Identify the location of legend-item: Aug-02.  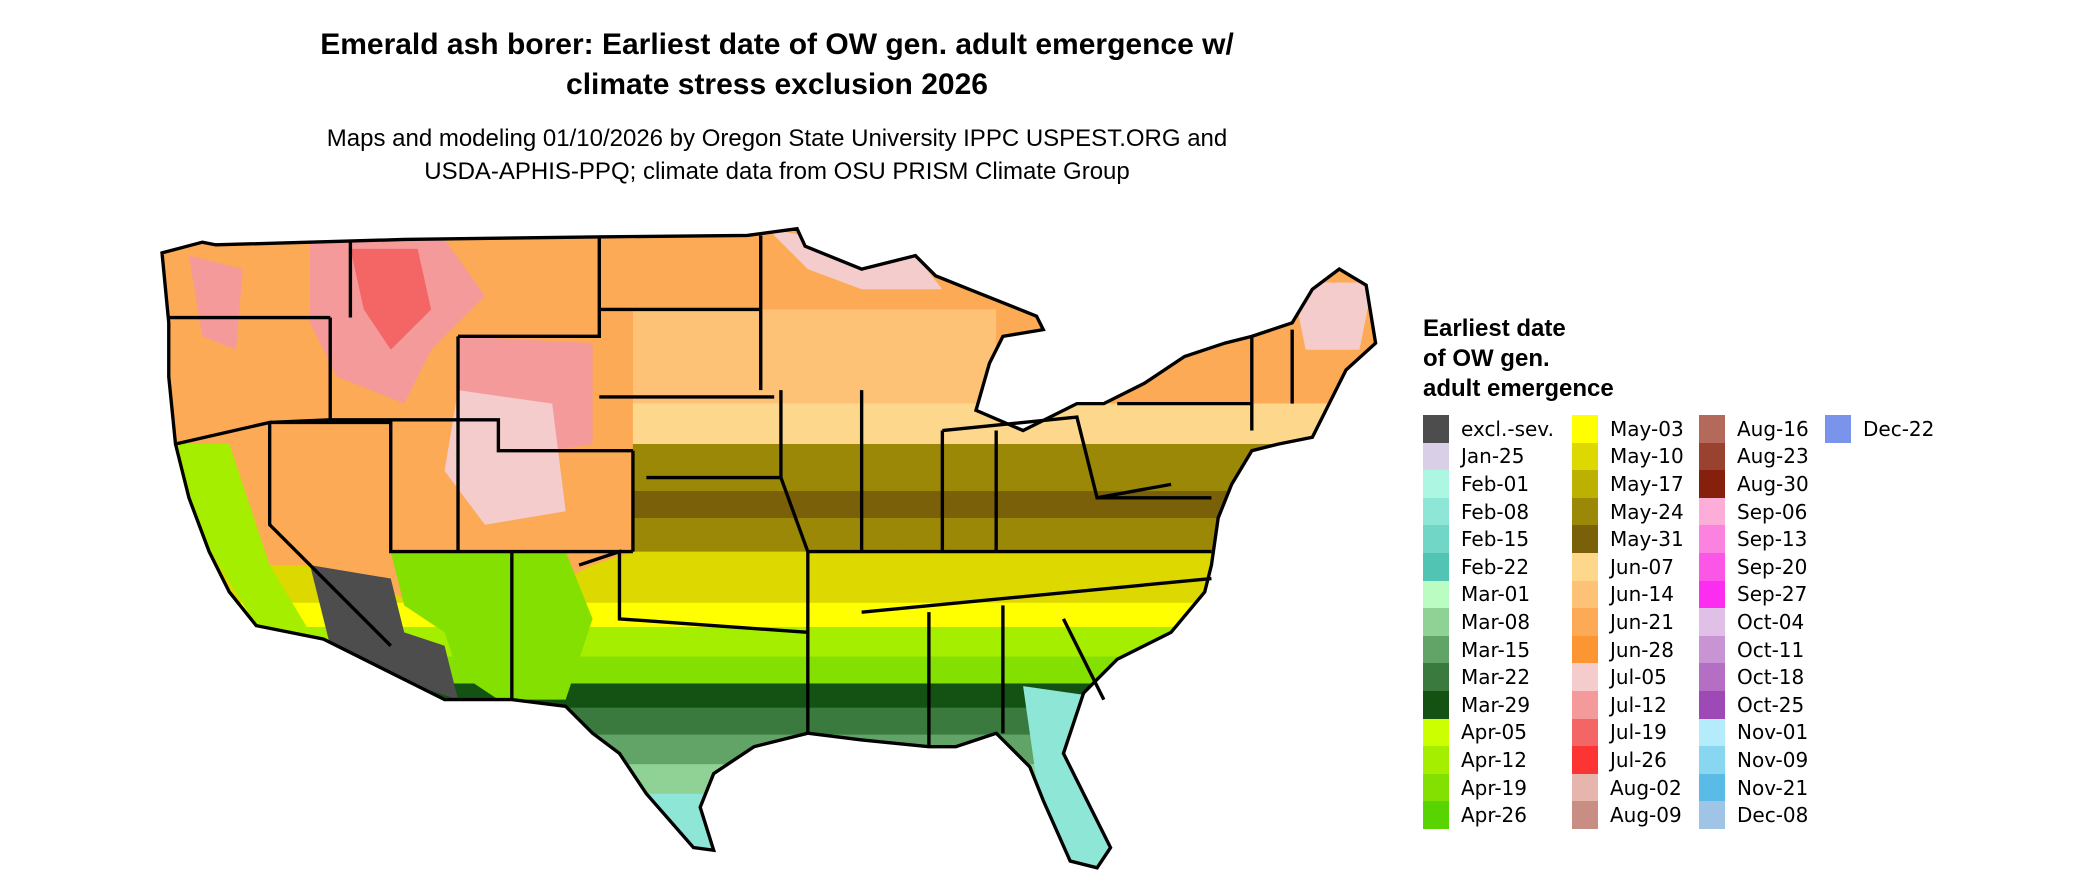
(1628, 787).